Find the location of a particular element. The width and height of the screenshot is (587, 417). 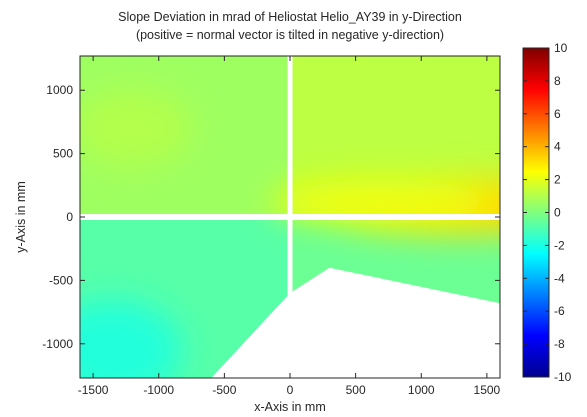

y-tick-label: 1000 is located at coordinates (59, 90).